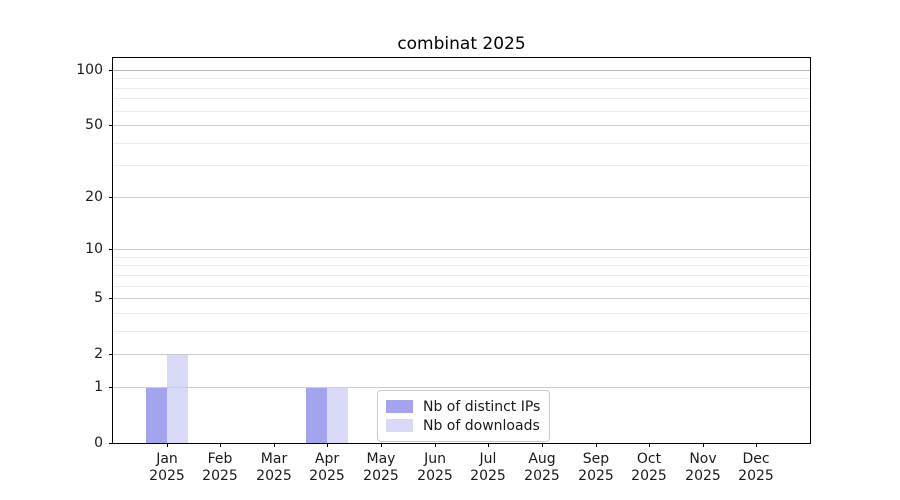 The height and width of the screenshot is (500, 900). I want to click on y-tick-label: 1, so click(98, 387).